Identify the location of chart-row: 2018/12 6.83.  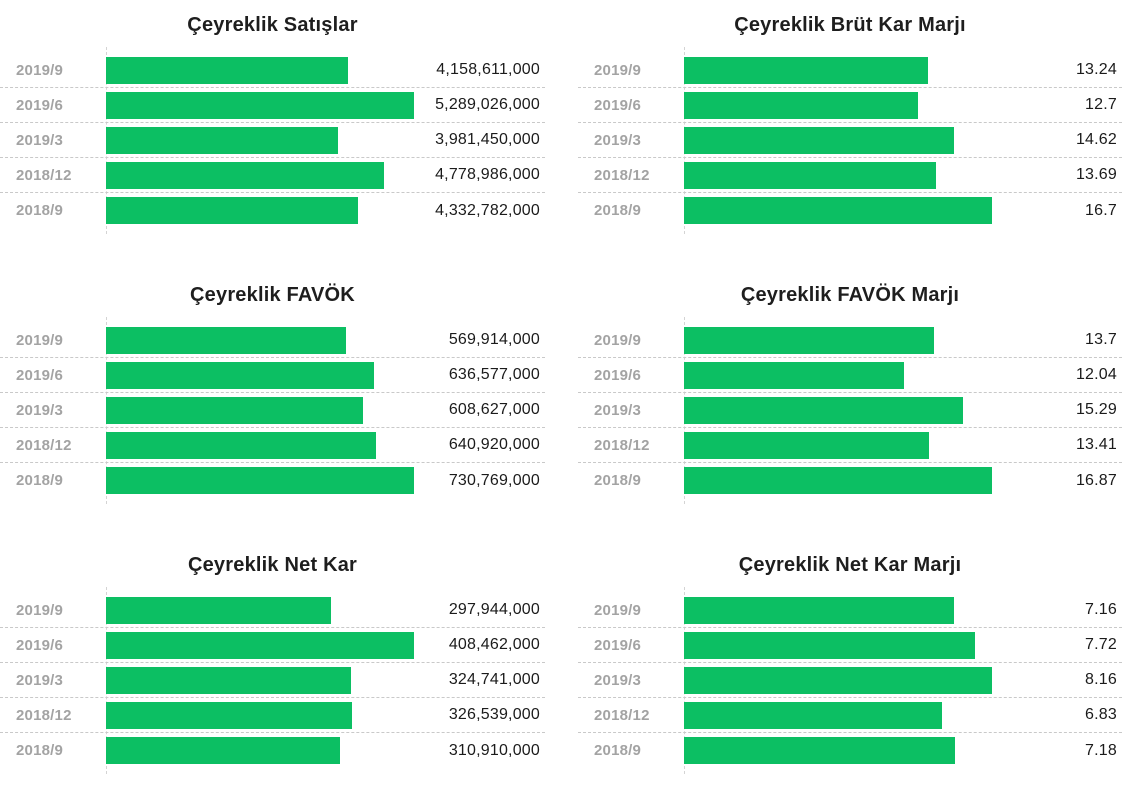
(850, 715).